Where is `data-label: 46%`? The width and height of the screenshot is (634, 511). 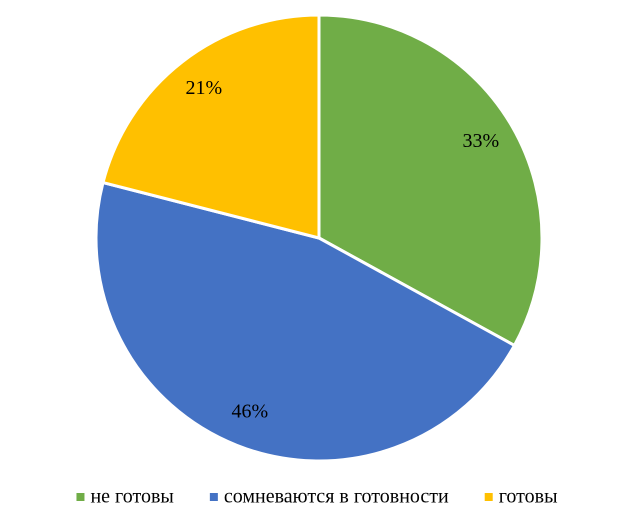 data-label: 46% is located at coordinates (249, 411).